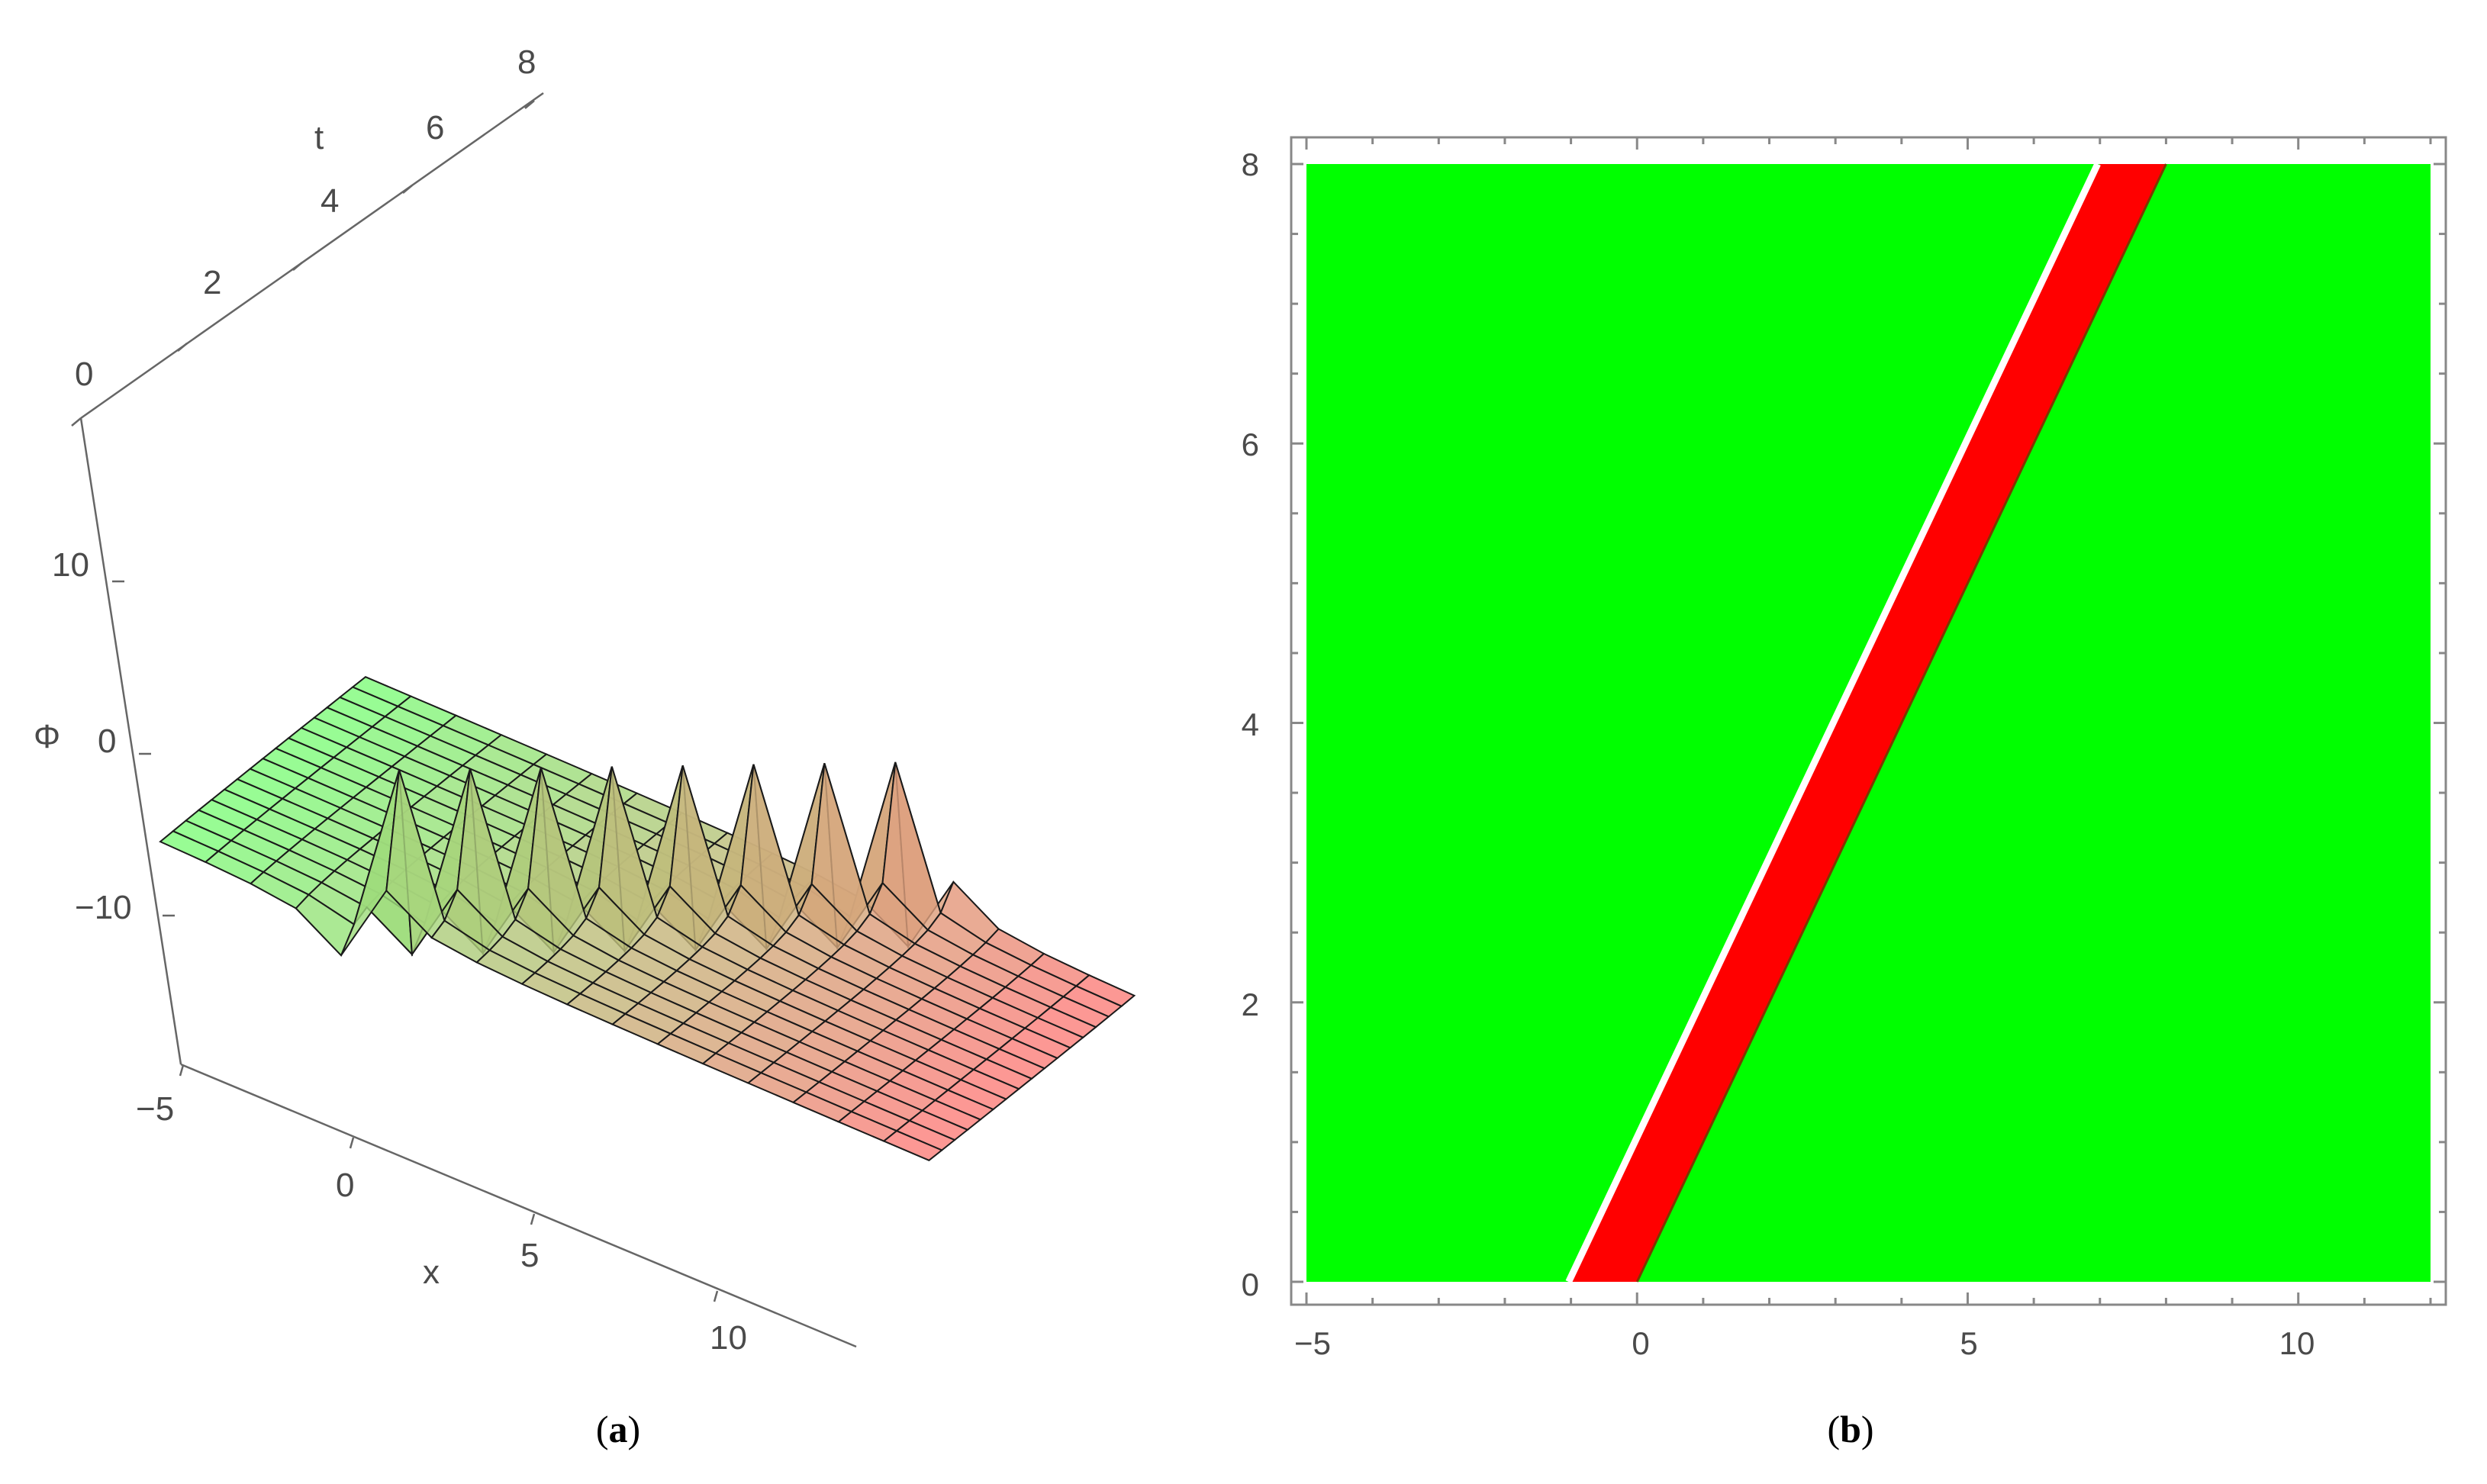 This screenshot has height=1484, width=2487. Describe the element at coordinates (435, 127) in the screenshot. I see `t-tick-label: 6` at that location.